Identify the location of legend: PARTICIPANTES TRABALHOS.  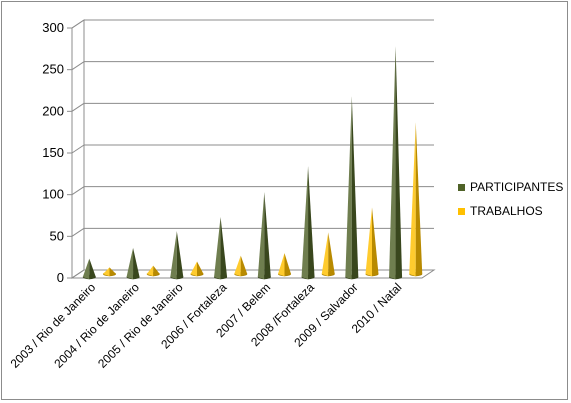
(510, 199).